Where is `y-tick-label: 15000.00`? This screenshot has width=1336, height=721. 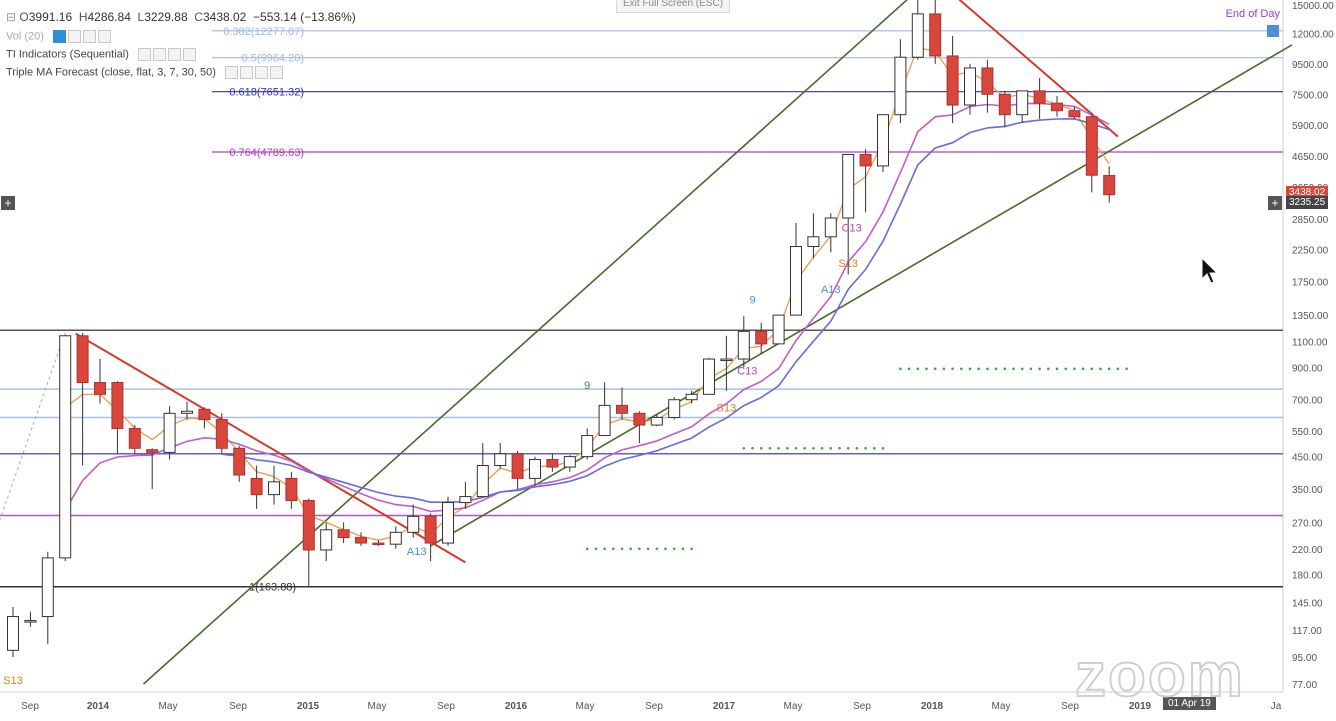 y-tick-label: 15000.00 is located at coordinates (1313, 6).